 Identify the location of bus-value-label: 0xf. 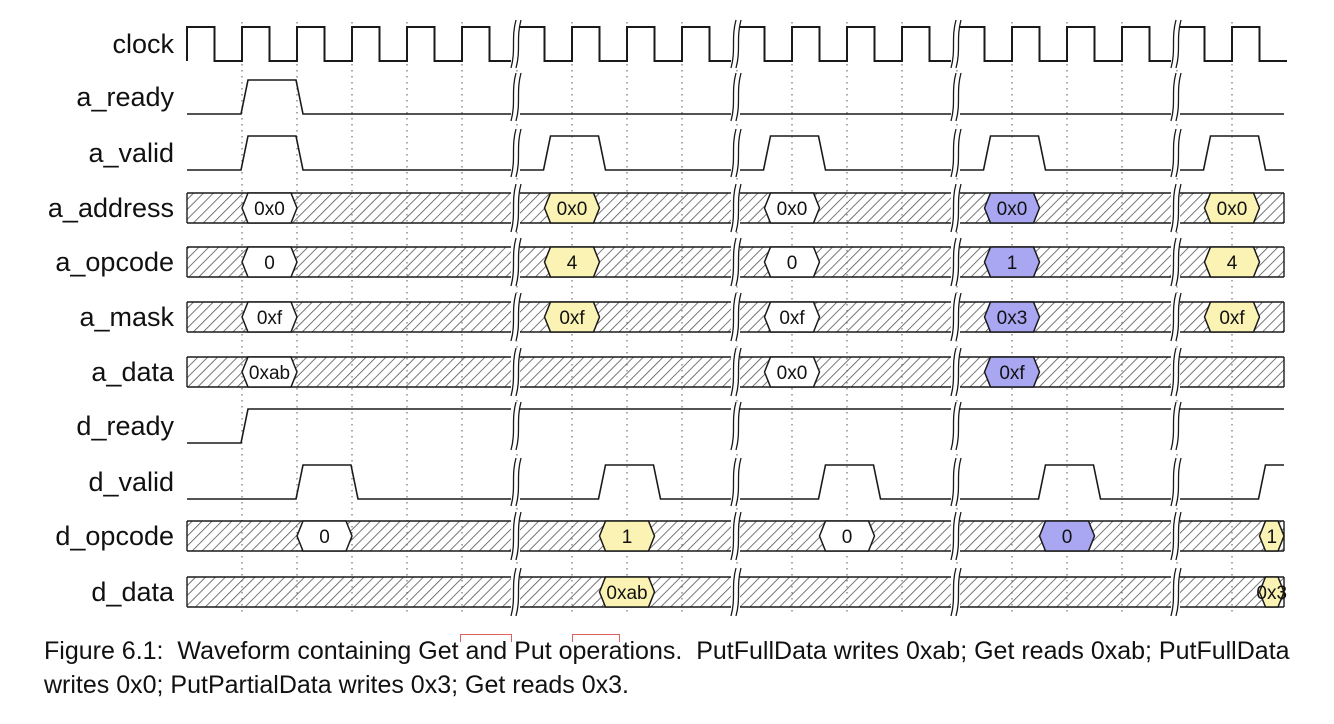
(270, 318).